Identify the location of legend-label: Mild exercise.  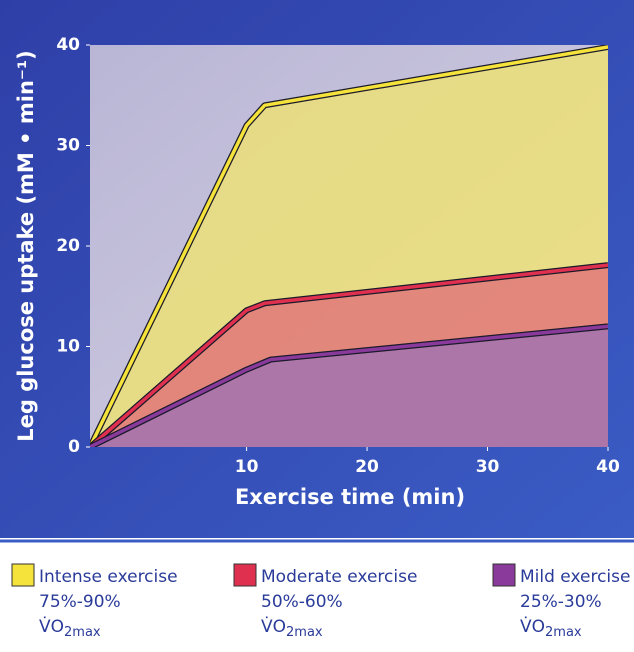
(575, 577).